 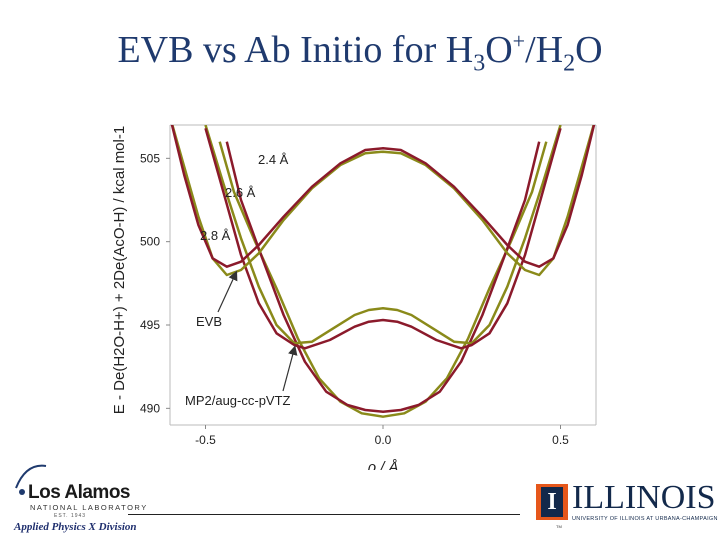 What do you see at coordinates (89, 507) in the screenshot?
I see `lanl-subtitle: NATIONAL LABORATORY` at bounding box center [89, 507].